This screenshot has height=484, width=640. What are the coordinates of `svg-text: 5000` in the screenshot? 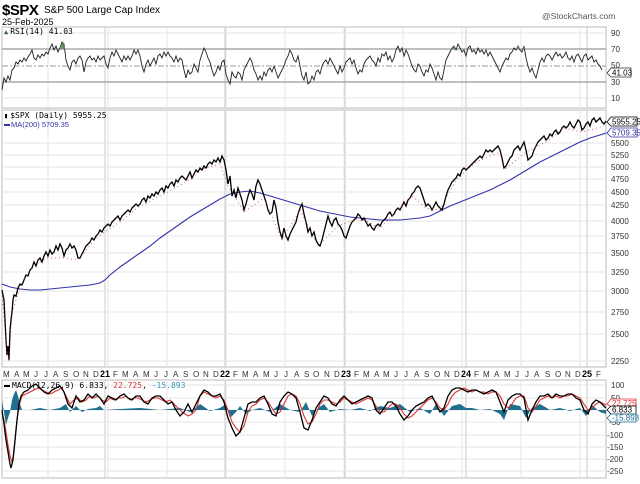 It's located at (620, 167).